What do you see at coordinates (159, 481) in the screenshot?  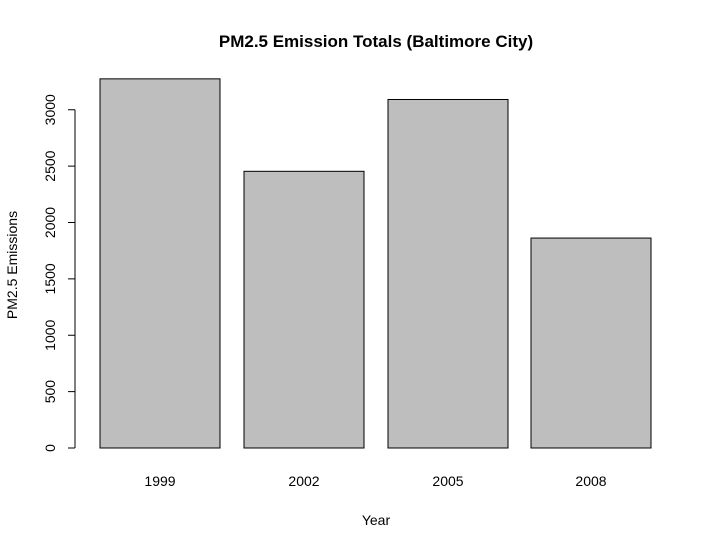 I see `x-tick-label-1999: 1999` at bounding box center [159, 481].